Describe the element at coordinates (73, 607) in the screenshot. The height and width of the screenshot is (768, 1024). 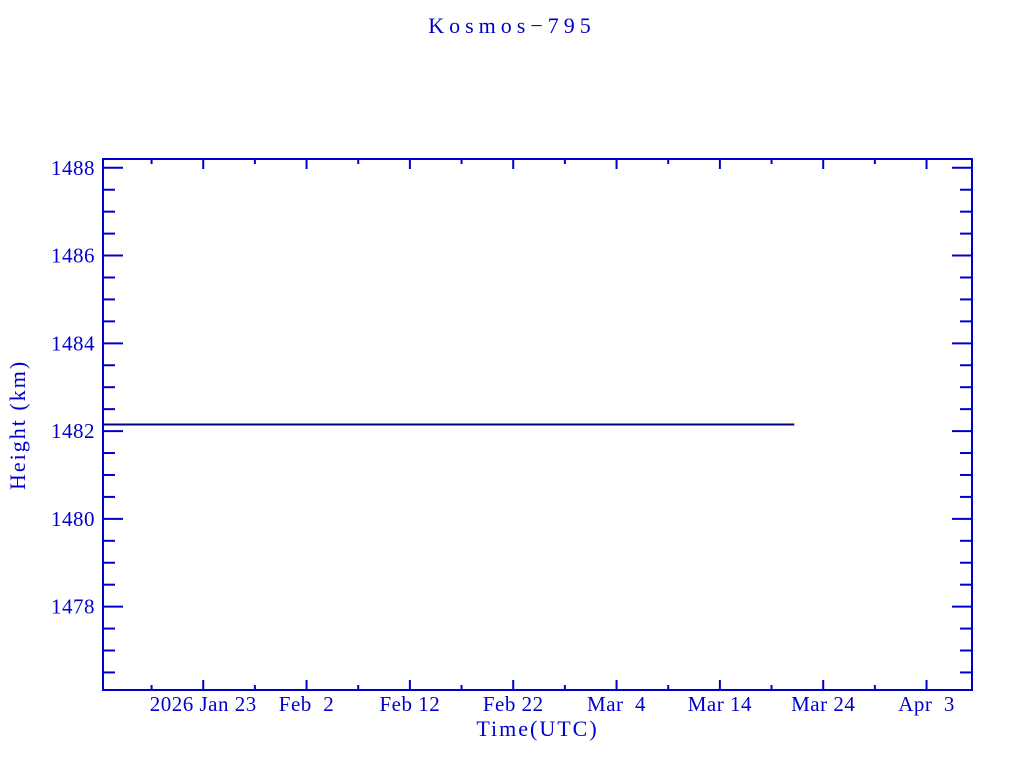
I see `y-tick-label: 1478` at that location.